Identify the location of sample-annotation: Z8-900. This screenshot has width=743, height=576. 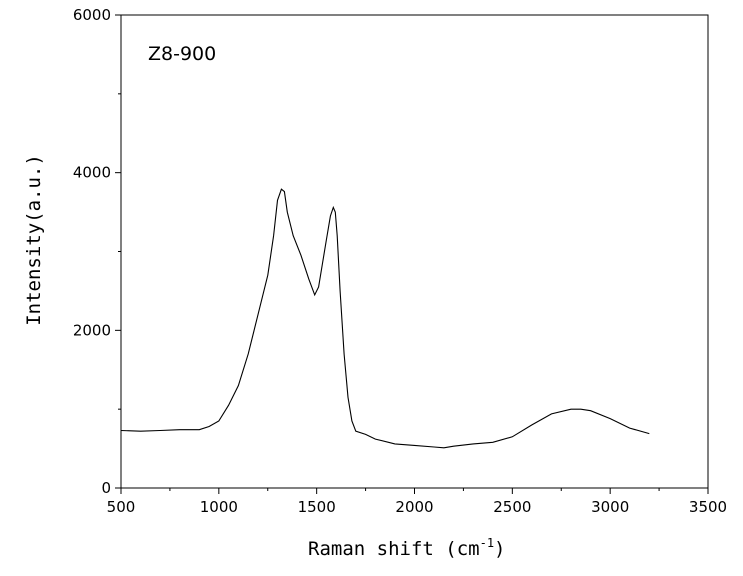
(182, 54).